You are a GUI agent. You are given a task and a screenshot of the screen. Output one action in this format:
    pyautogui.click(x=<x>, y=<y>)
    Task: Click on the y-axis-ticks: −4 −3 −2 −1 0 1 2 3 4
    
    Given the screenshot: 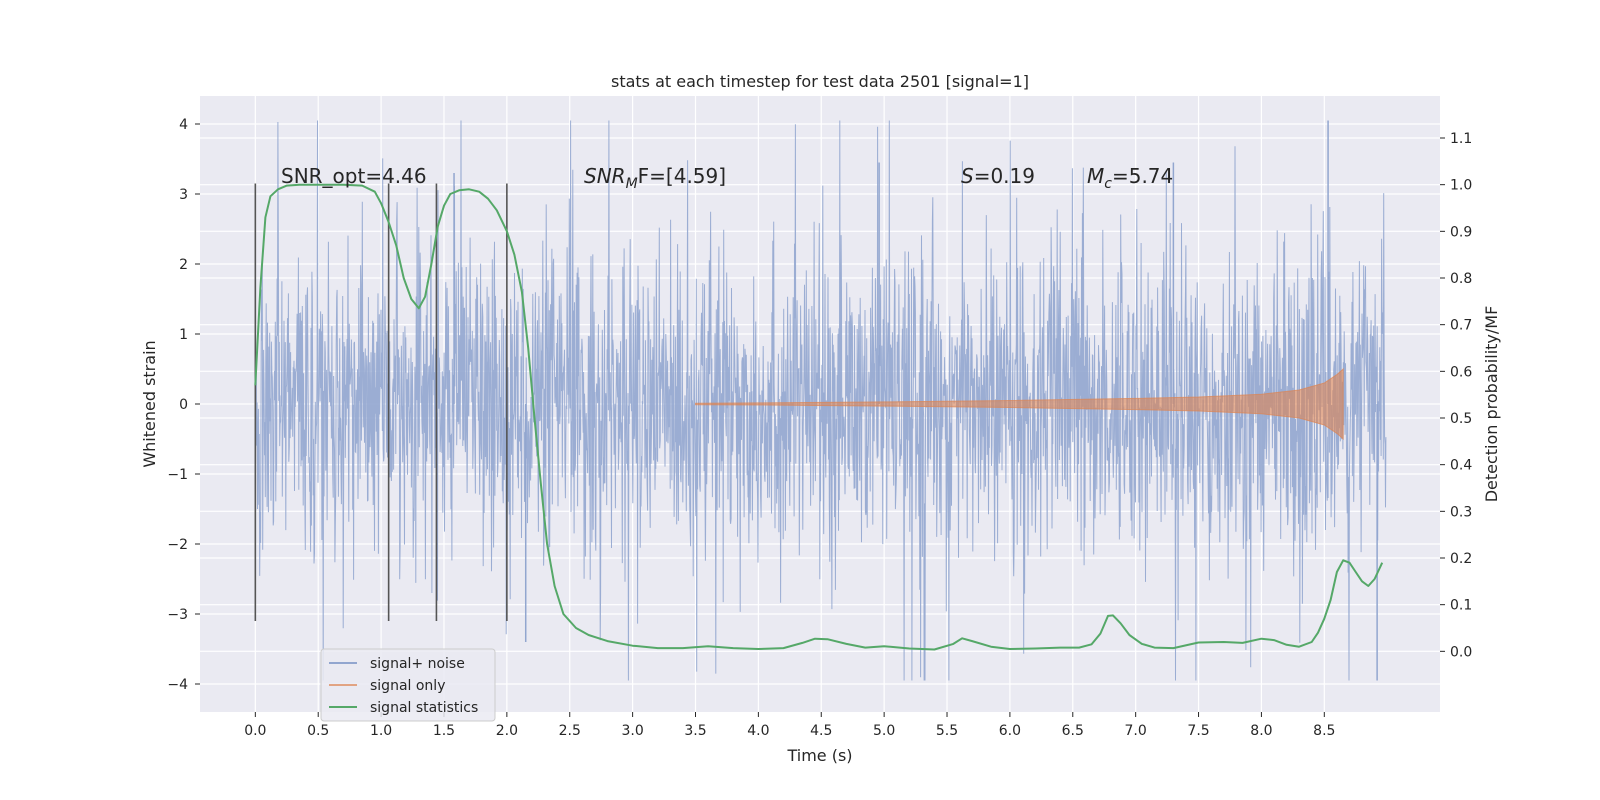 What is the action you would take?
    pyautogui.click(x=183, y=405)
    